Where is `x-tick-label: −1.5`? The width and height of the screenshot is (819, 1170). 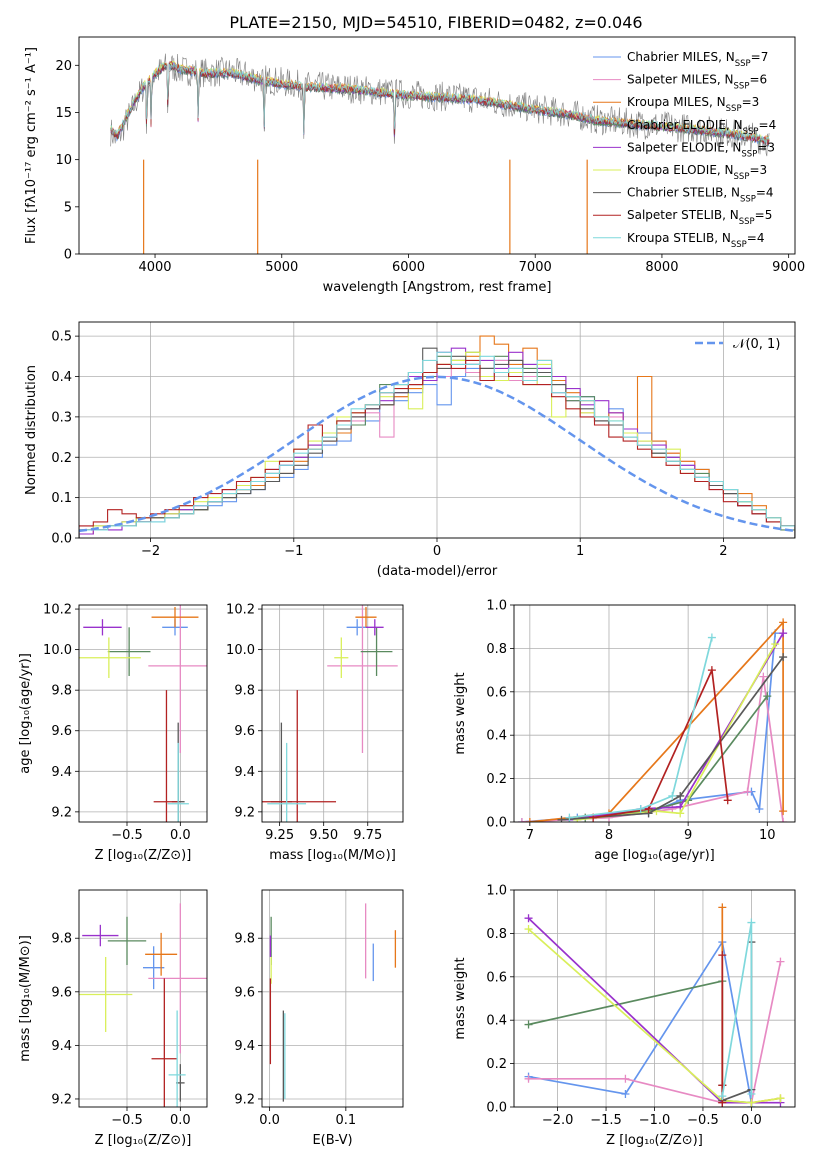
x-tick-label: −1.5 is located at coordinates (606, 1120).